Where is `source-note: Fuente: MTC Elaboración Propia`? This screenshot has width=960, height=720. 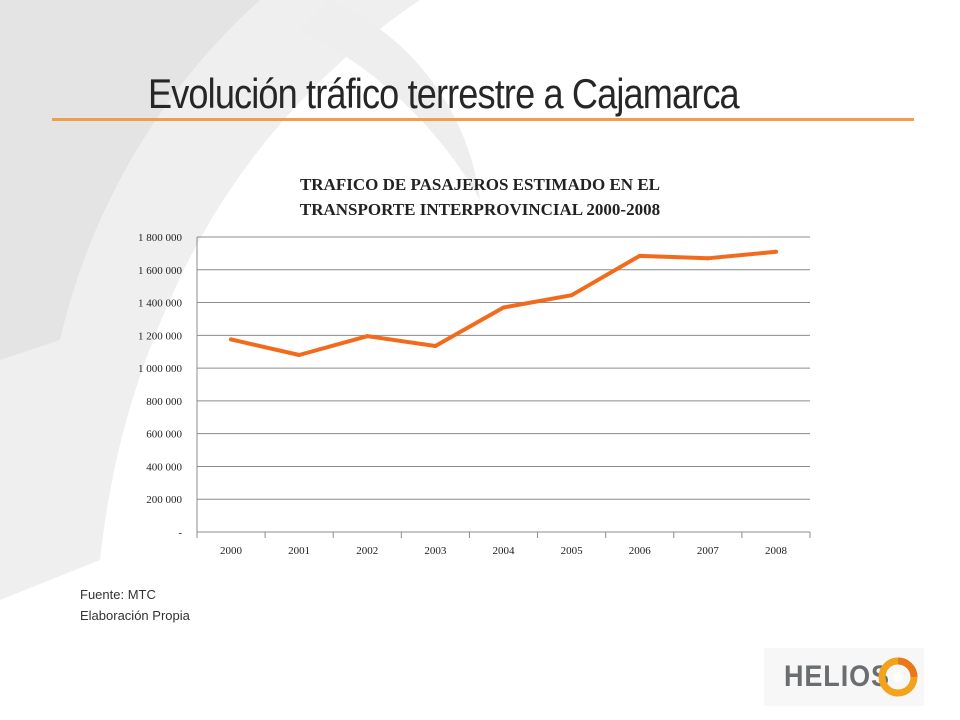
source-note: Fuente: MTC Elaboración Propia is located at coordinates (135, 605).